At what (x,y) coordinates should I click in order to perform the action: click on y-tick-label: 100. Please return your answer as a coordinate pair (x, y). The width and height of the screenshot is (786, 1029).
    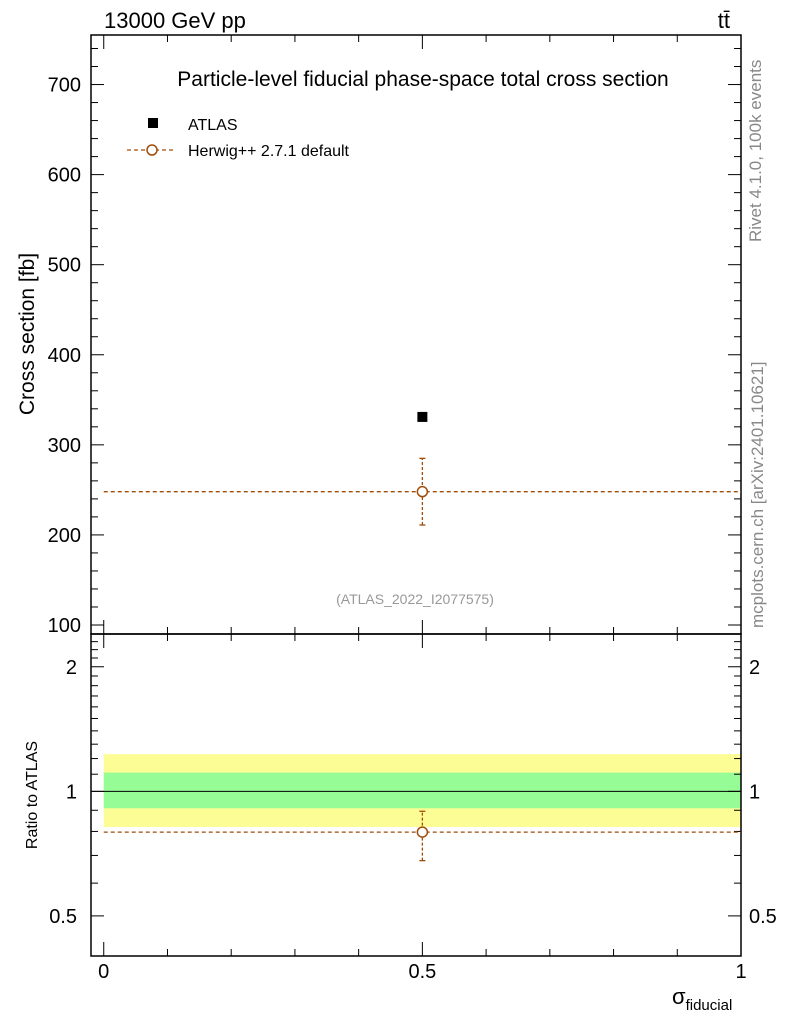
    Looking at the image, I should click on (64, 626).